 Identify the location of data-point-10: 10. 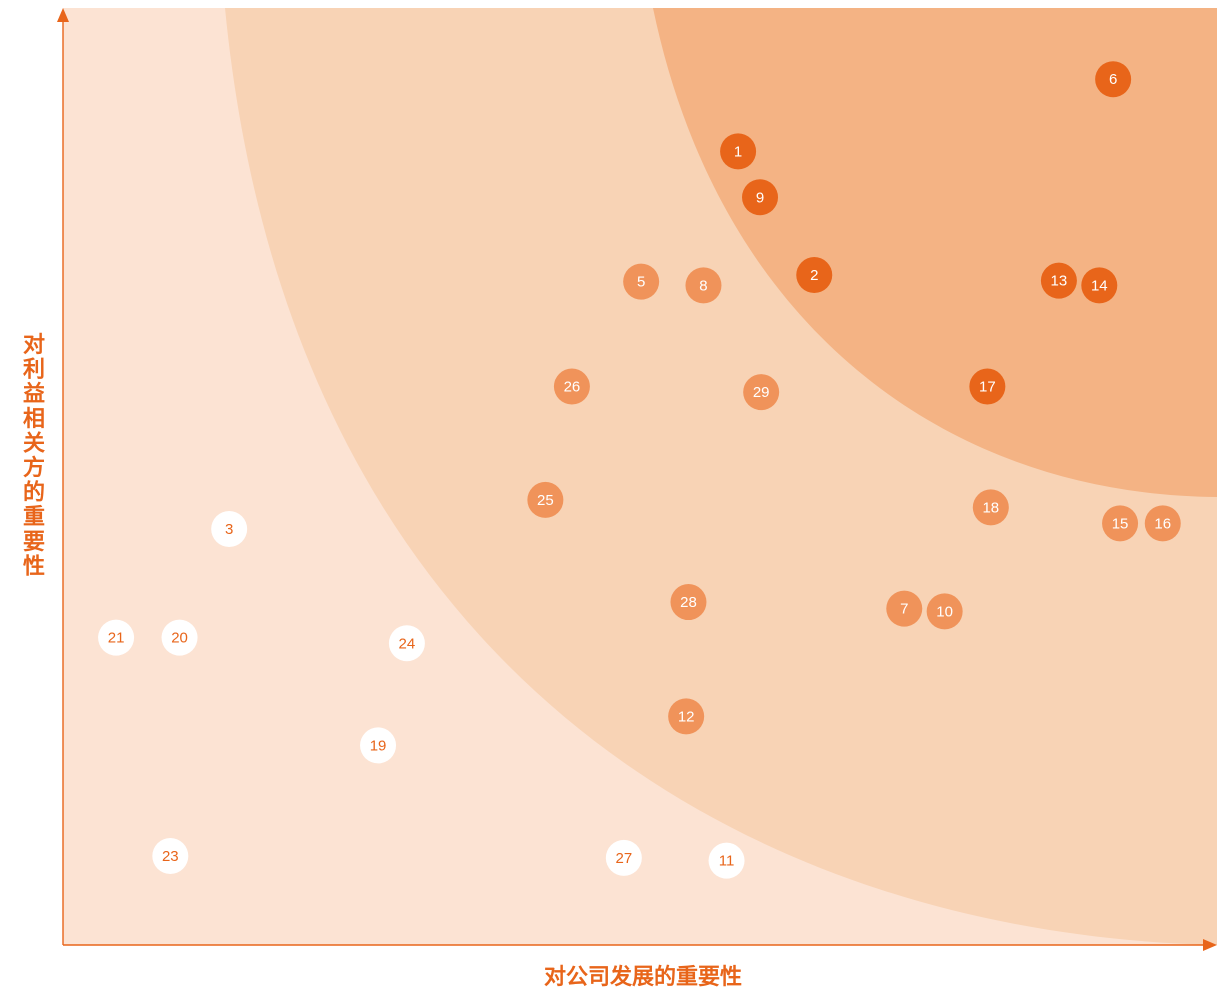
(944, 611).